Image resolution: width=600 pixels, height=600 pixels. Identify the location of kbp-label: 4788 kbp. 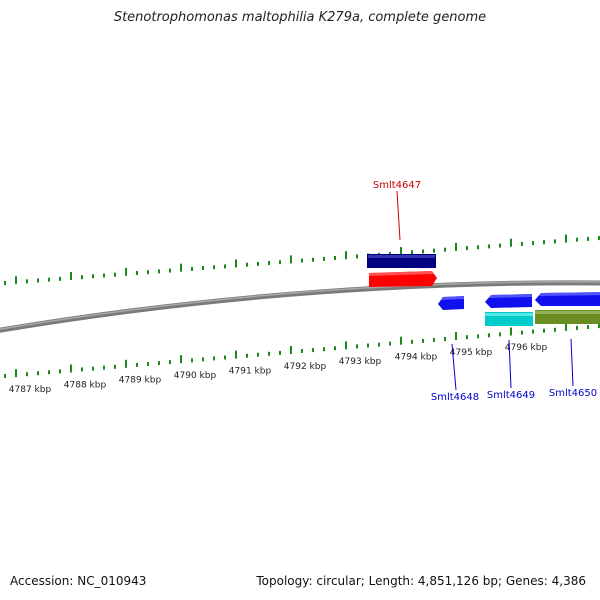
(85, 385).